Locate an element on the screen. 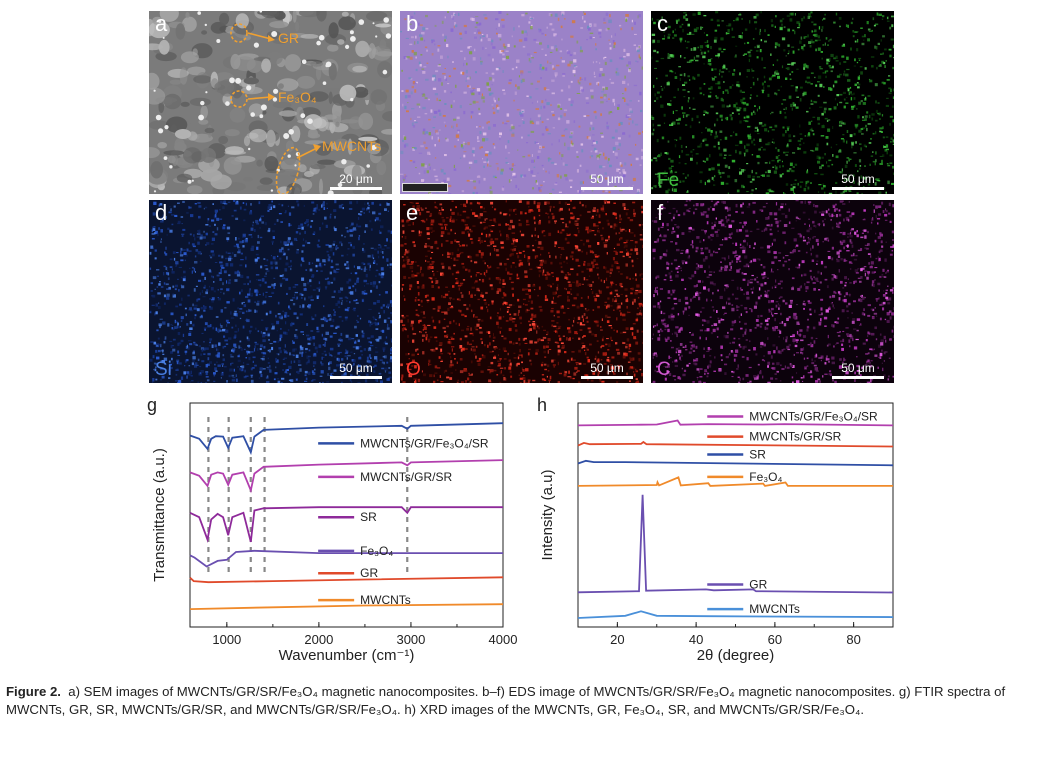 The width and height of the screenshot is (1046, 759). fe3o4-circle is located at coordinates (239, 99).